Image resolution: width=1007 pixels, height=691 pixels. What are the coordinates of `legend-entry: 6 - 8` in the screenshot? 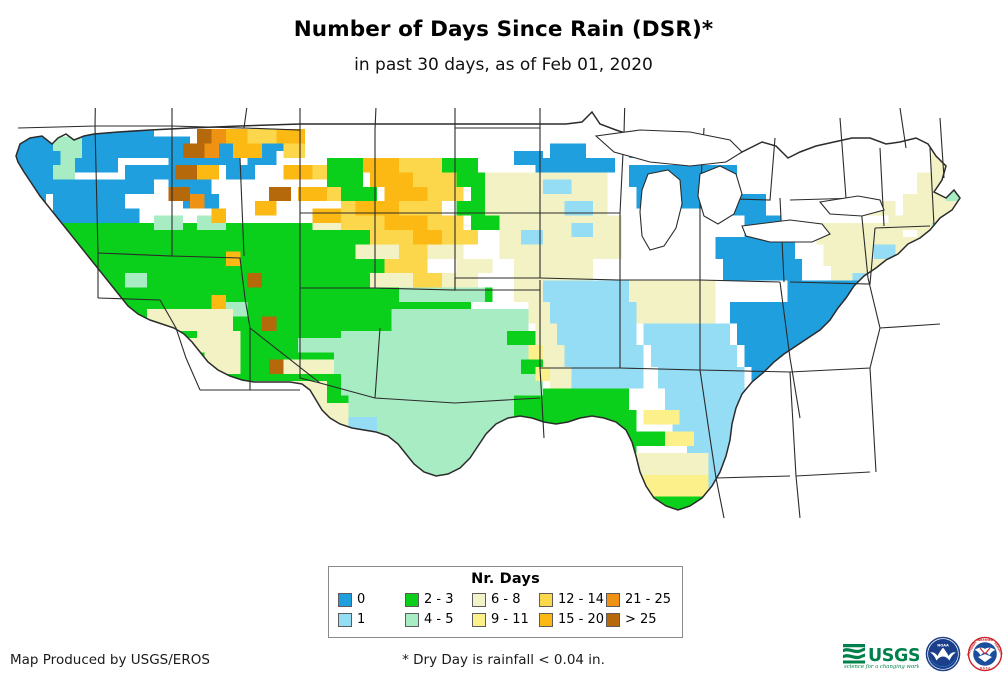 It's located at (505, 599).